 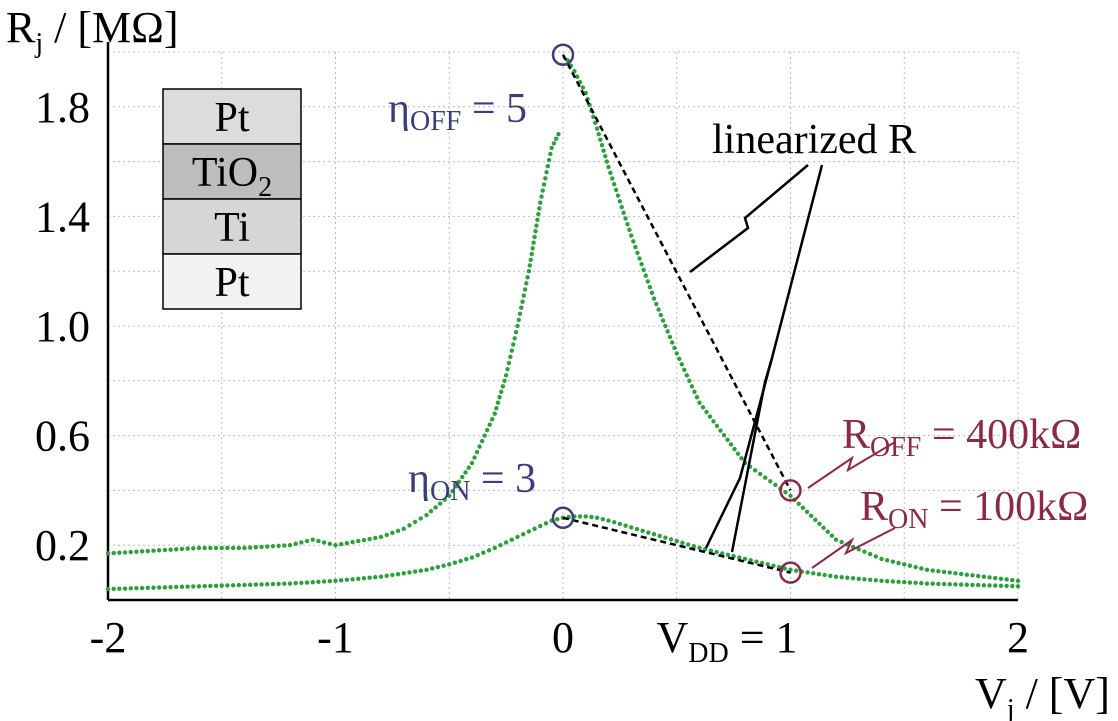 I want to click on x-tick-label: -1, so click(x=335, y=637).